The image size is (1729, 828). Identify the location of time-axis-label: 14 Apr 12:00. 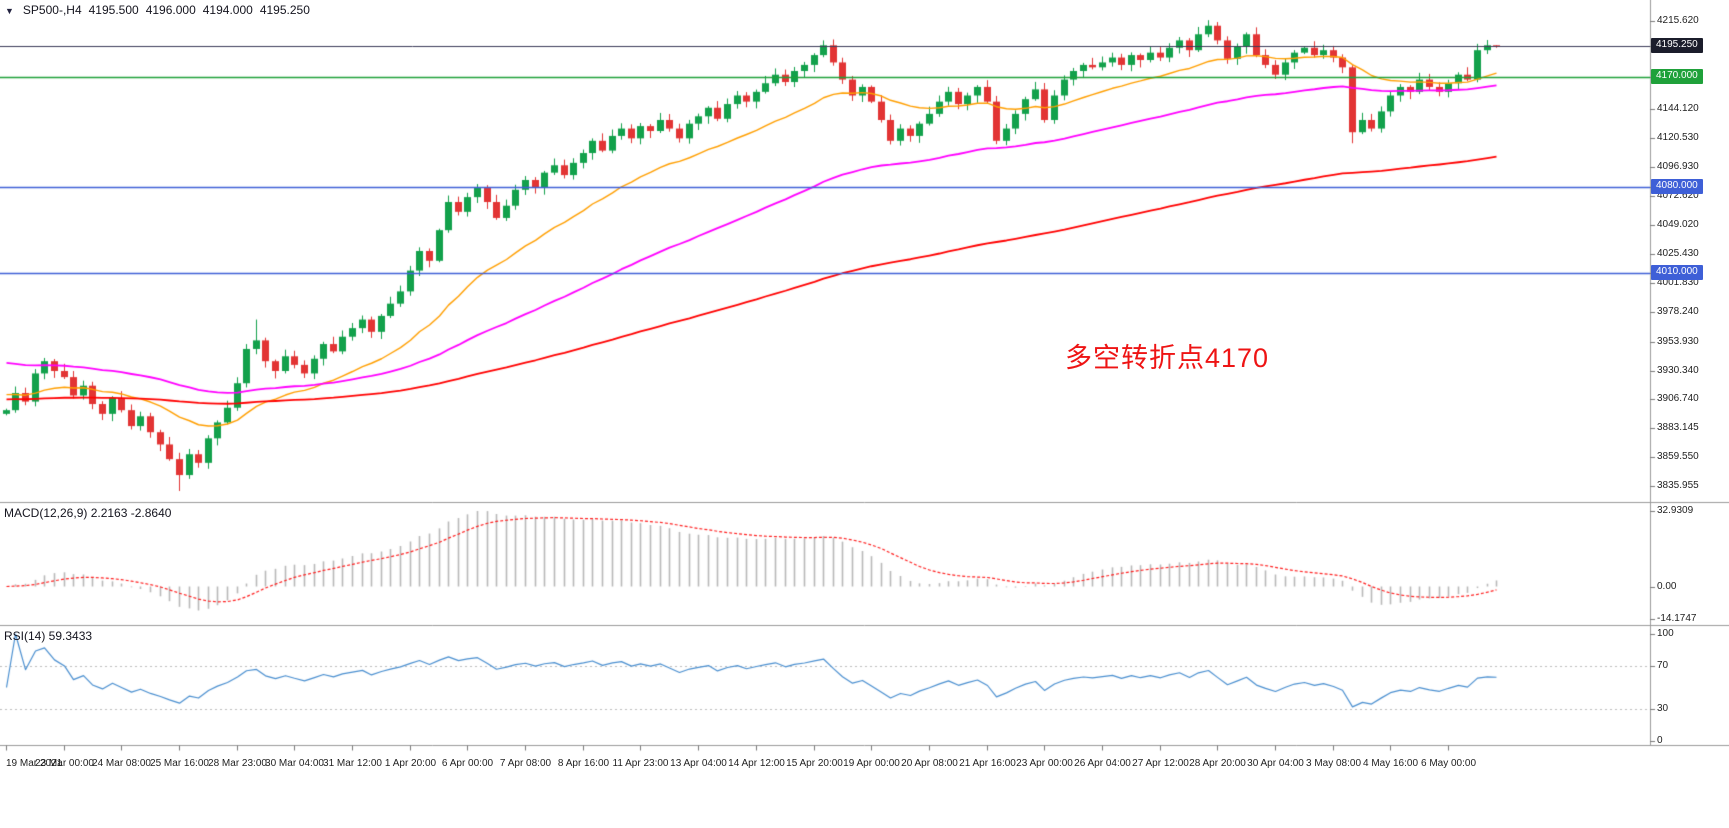
(756, 763).